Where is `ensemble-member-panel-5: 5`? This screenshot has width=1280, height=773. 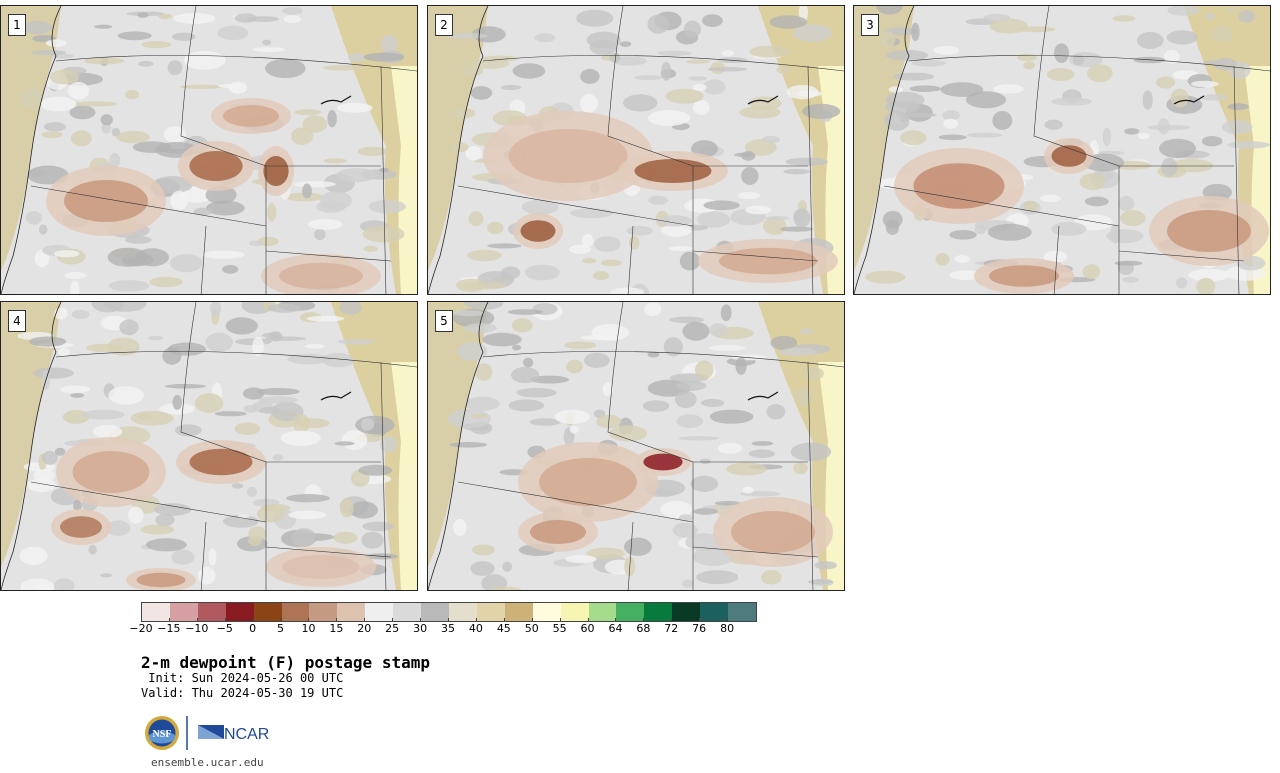
ensemble-member-panel-5: 5 is located at coordinates (636, 446).